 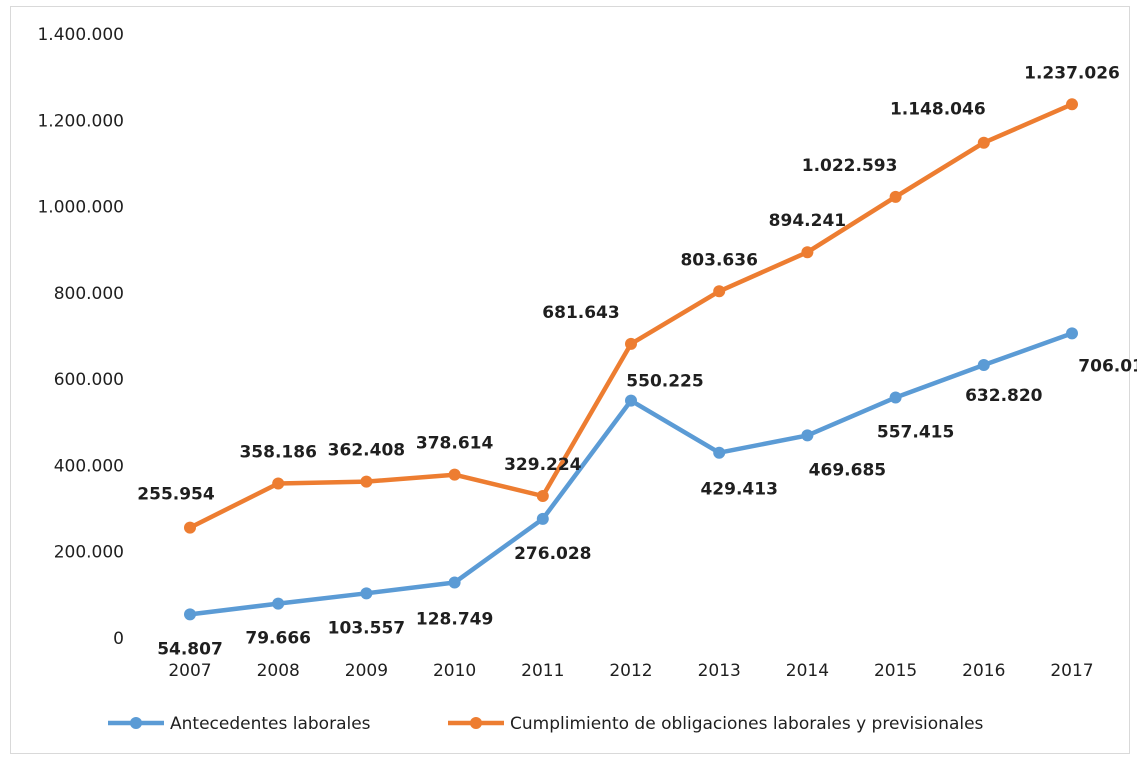 I want to click on y-tick-label: 200.000, so click(x=89, y=553).